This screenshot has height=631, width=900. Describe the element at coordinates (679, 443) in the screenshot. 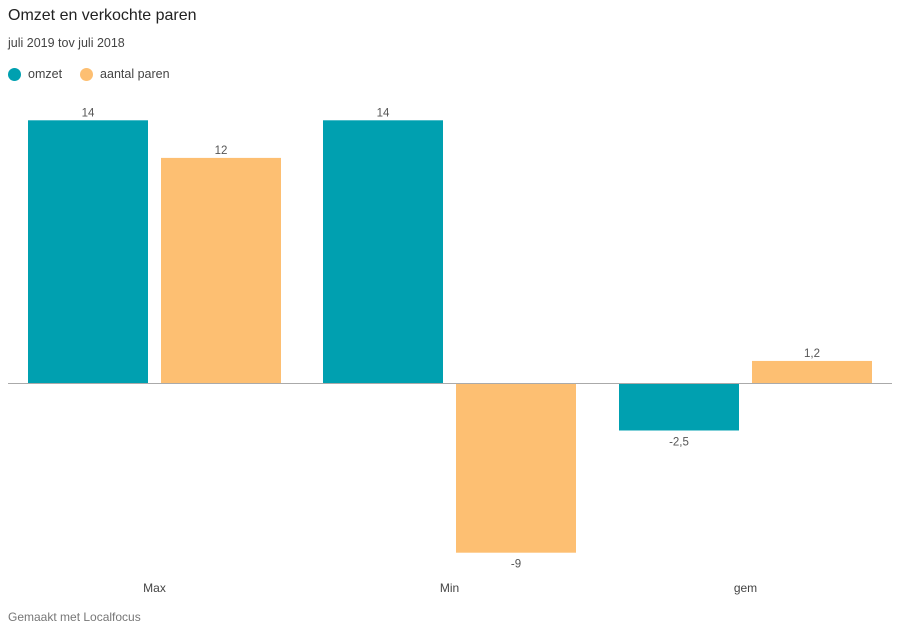

I see `data-label-omzet-gem: -2,5` at that location.